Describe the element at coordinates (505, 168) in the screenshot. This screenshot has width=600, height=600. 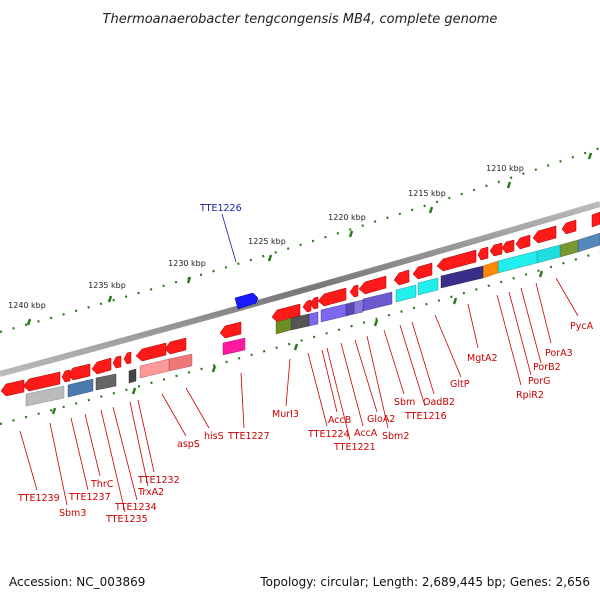
I see `scale-label-1210: 1210 kbp` at that location.